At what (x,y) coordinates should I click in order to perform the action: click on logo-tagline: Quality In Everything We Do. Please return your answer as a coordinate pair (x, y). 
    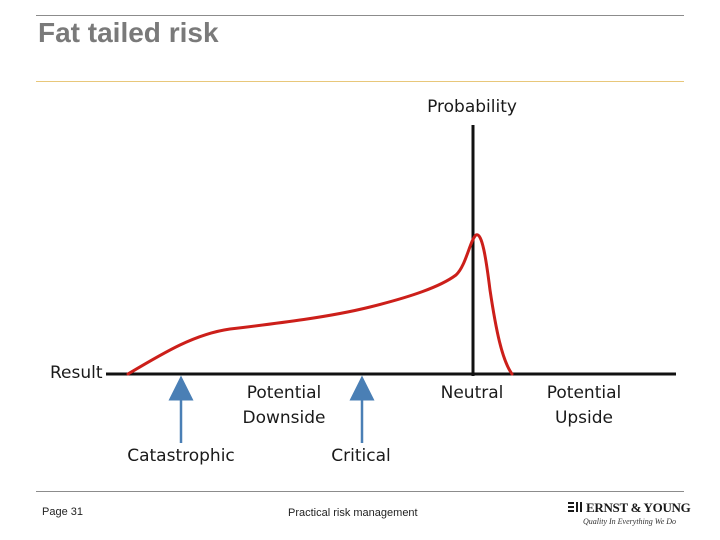
    Looking at the image, I should click on (630, 521).